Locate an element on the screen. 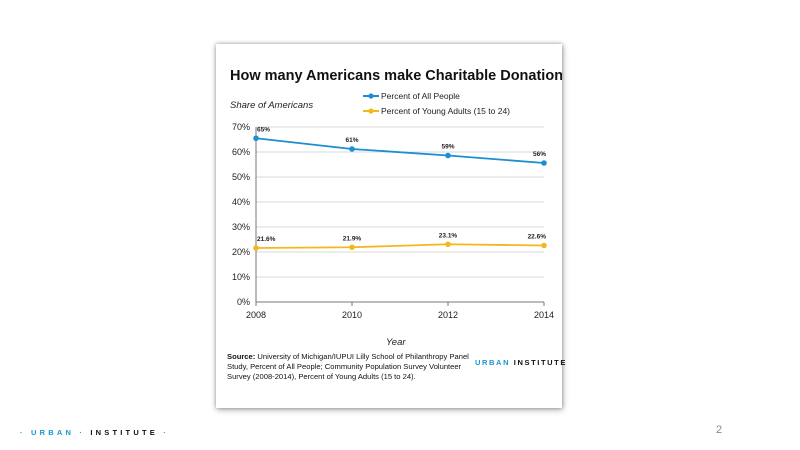  y-axis-label: Share of Americans is located at coordinates (271, 105).